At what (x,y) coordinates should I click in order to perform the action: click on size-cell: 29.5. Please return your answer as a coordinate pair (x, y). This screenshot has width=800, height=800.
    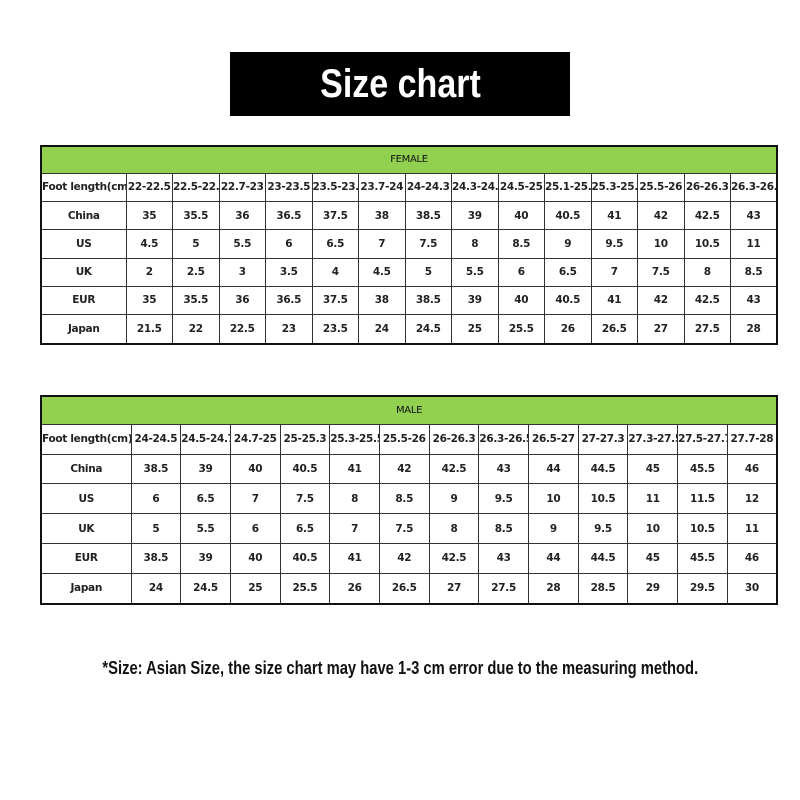
    Looking at the image, I should click on (702, 588).